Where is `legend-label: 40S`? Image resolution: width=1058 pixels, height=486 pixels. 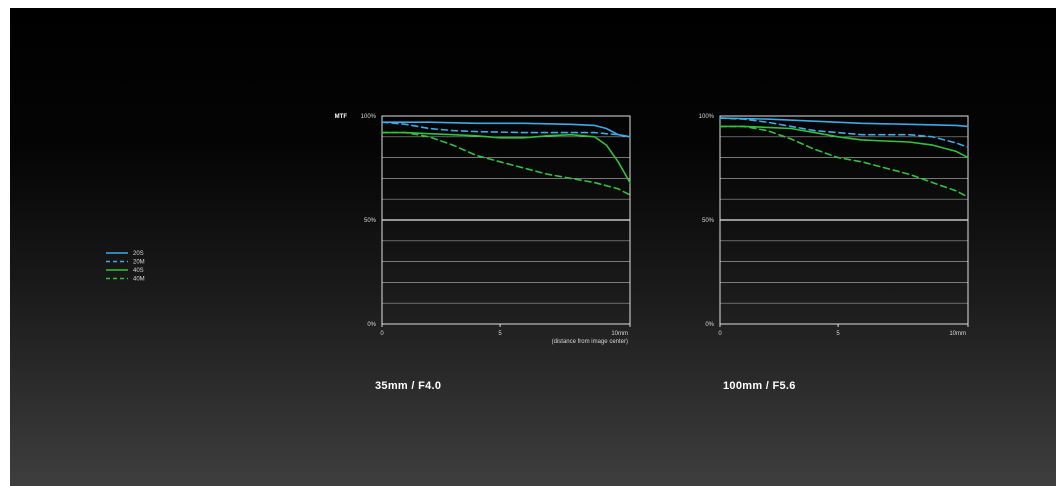 legend-label: 40S is located at coordinates (138, 271).